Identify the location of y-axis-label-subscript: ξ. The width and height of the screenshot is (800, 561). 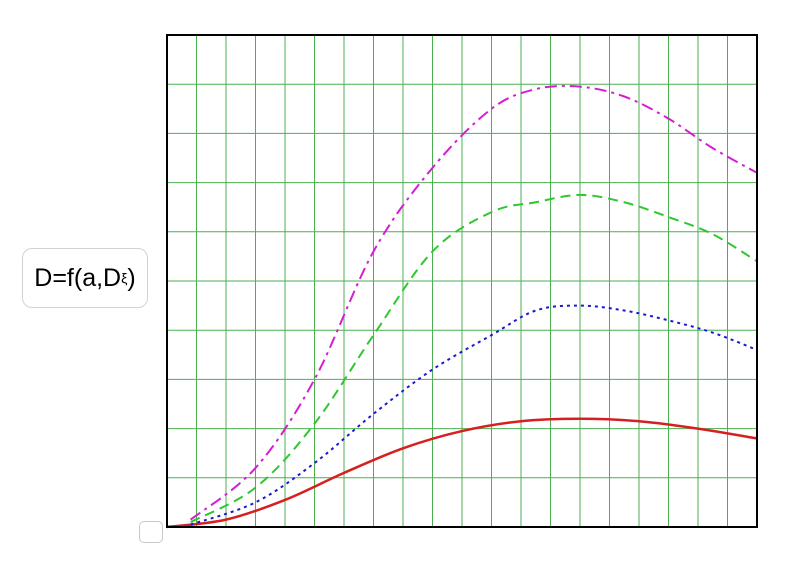
(124, 278).